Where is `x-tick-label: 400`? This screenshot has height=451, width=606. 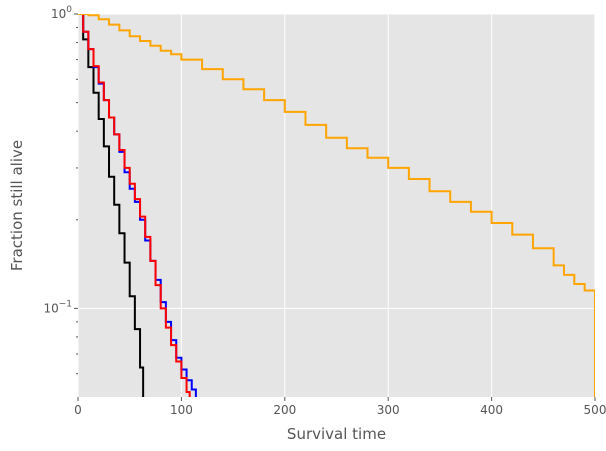 x-tick-label: 400 is located at coordinates (491, 410).